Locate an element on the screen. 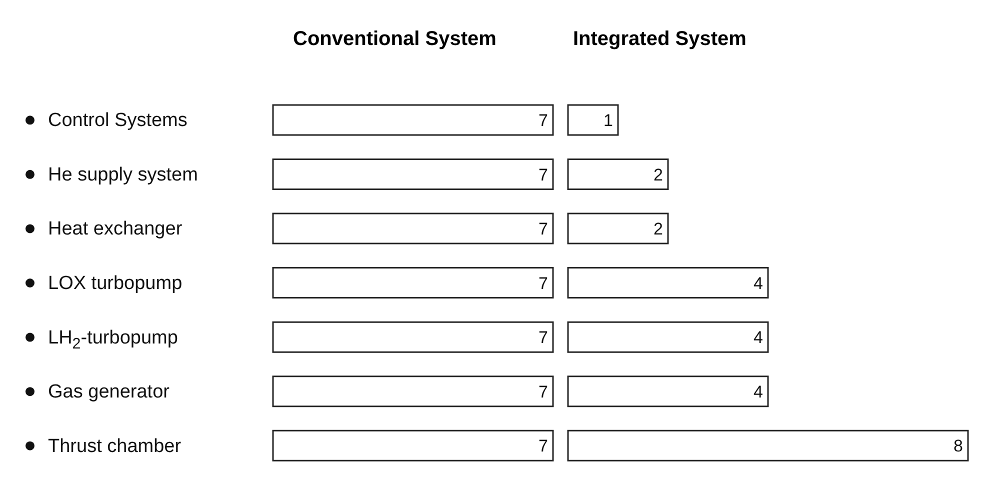 This screenshot has height=494, width=993. y-tick-label: Thrust chamber is located at coordinates (115, 446).